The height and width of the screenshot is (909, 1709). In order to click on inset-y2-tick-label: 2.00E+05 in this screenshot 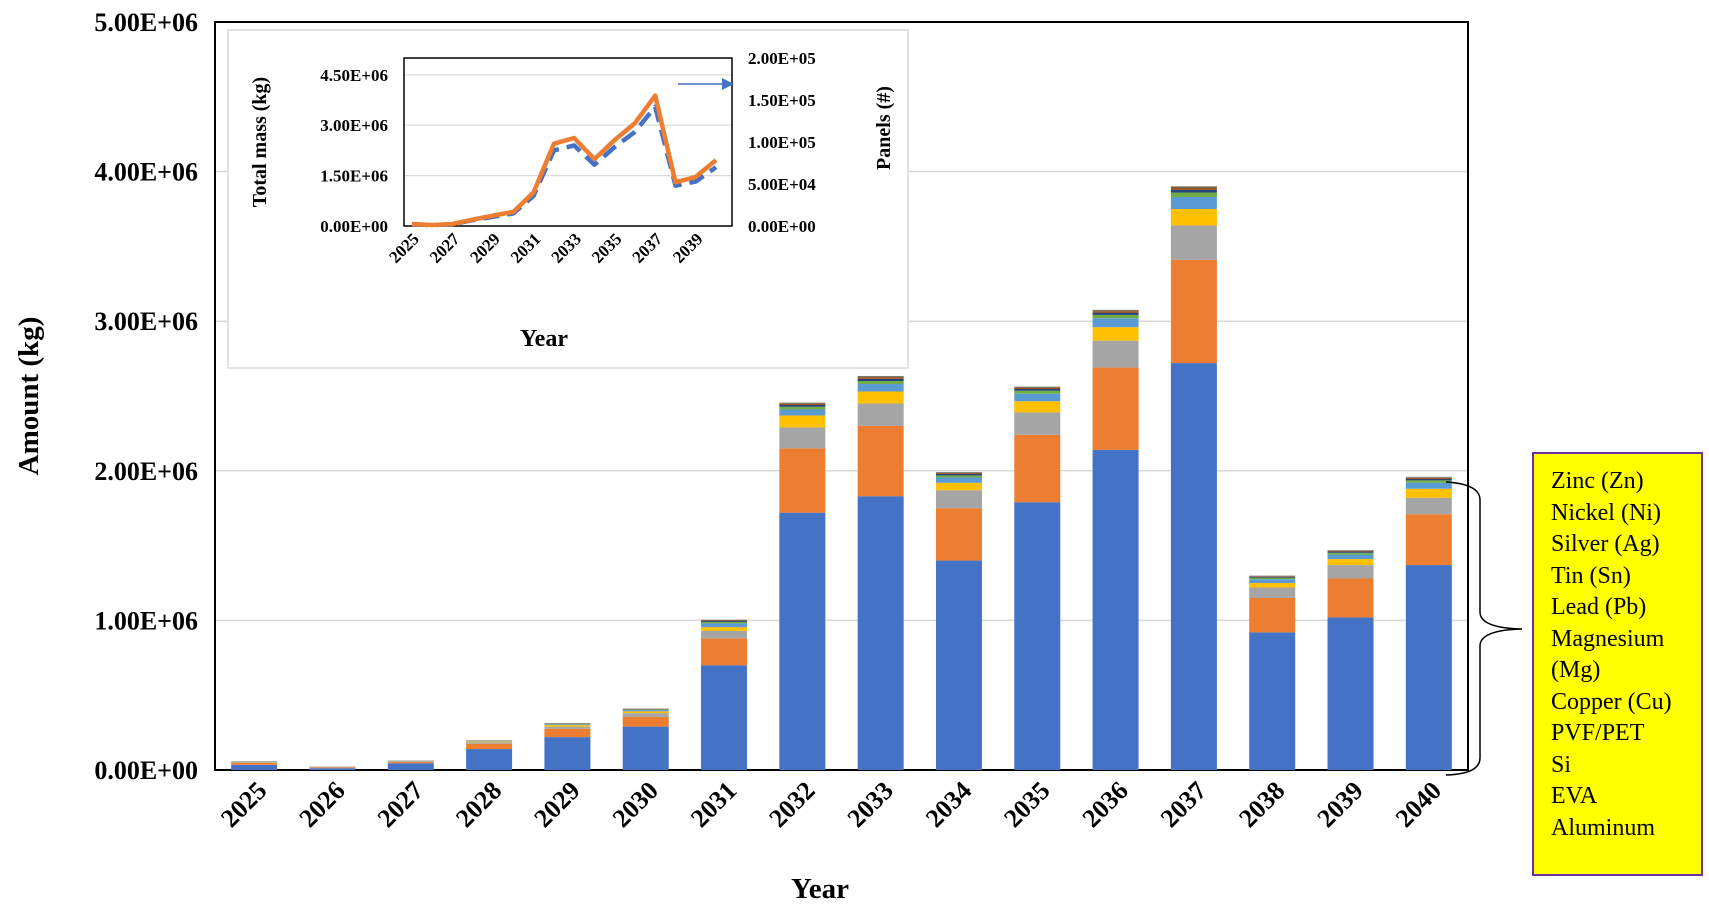, I will do `click(782, 58)`.